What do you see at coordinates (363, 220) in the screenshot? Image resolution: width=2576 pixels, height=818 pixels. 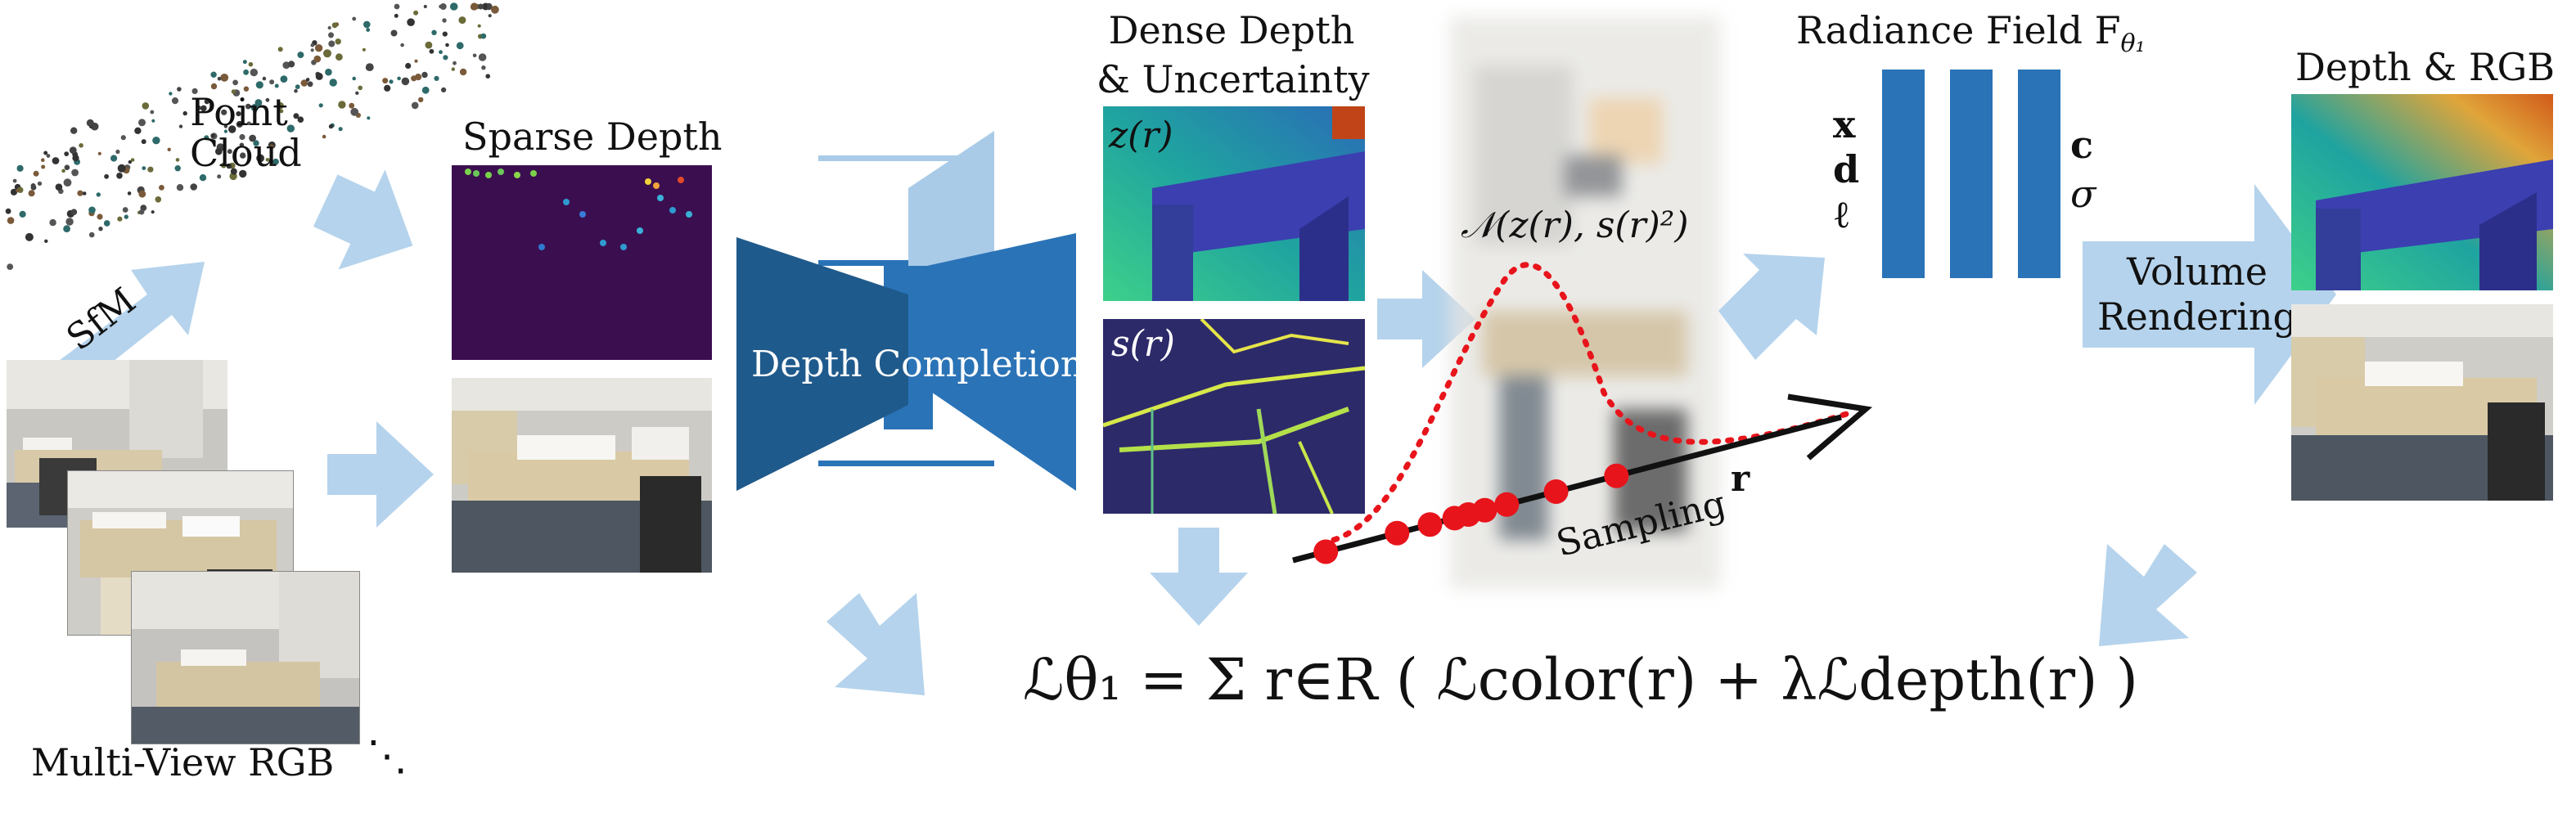 I see `pc-to-sparse-arrow` at bounding box center [363, 220].